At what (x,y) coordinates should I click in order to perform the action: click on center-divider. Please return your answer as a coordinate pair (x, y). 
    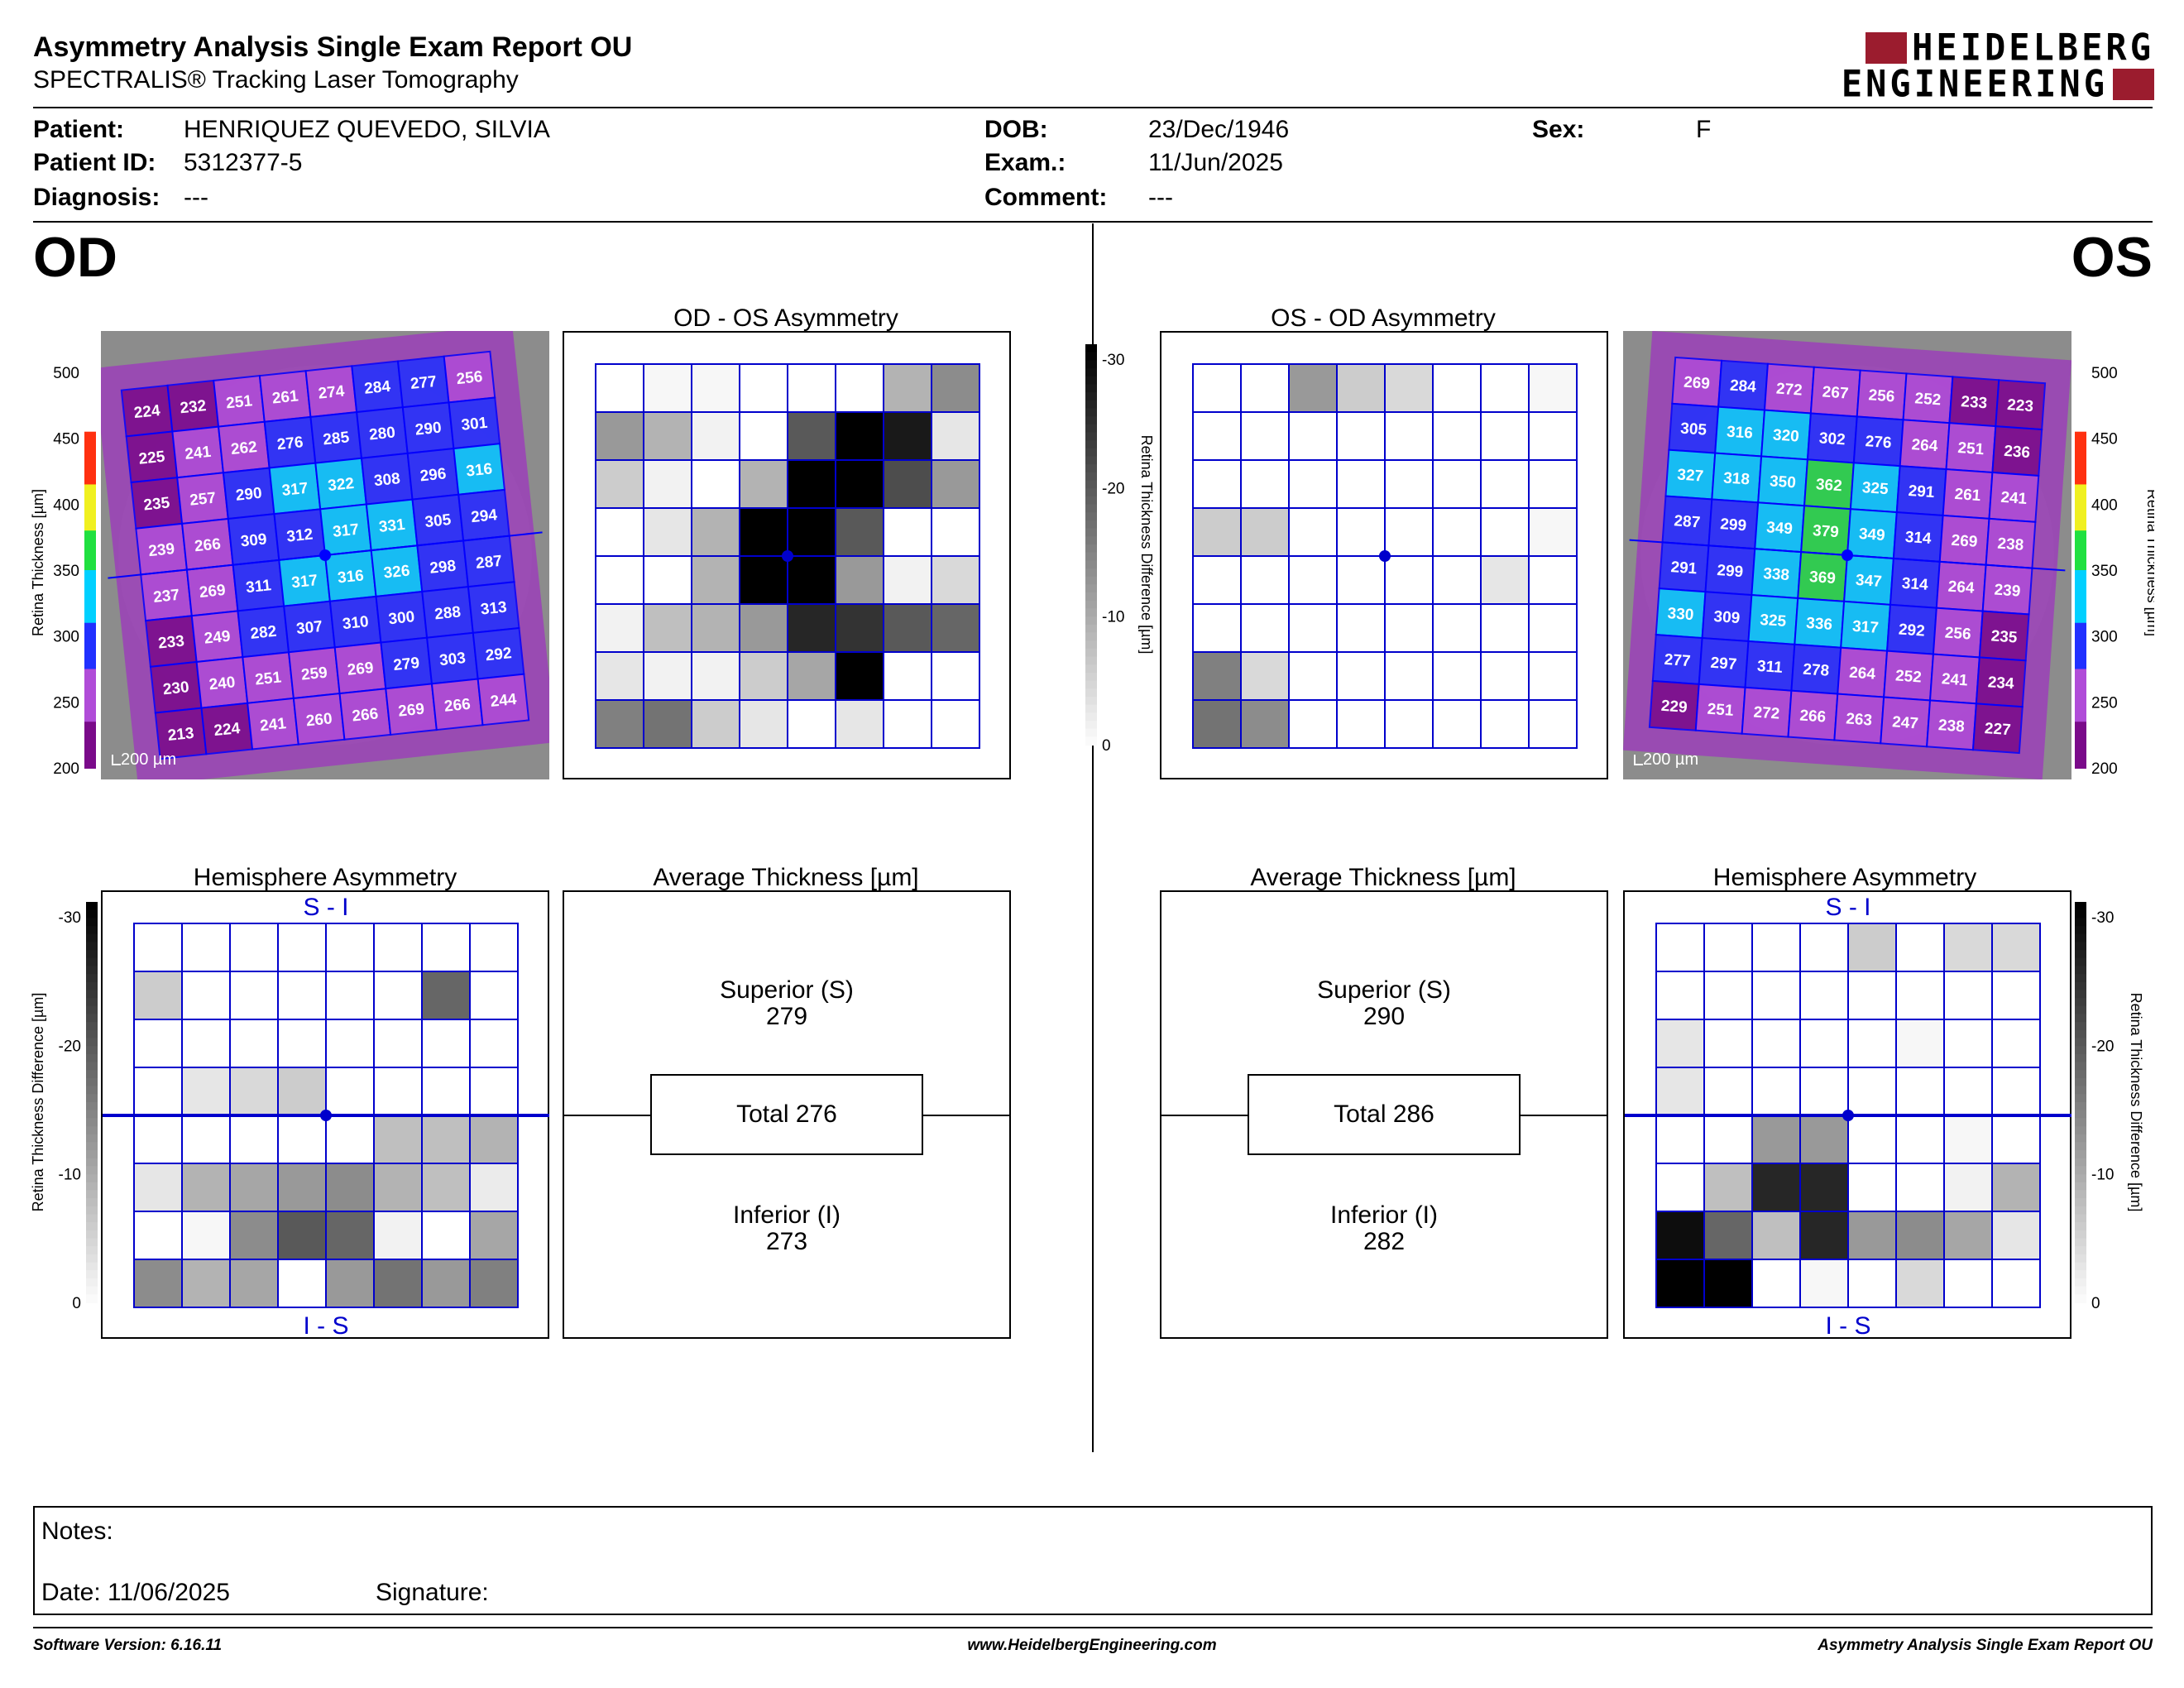
    Looking at the image, I should click on (1093, 837).